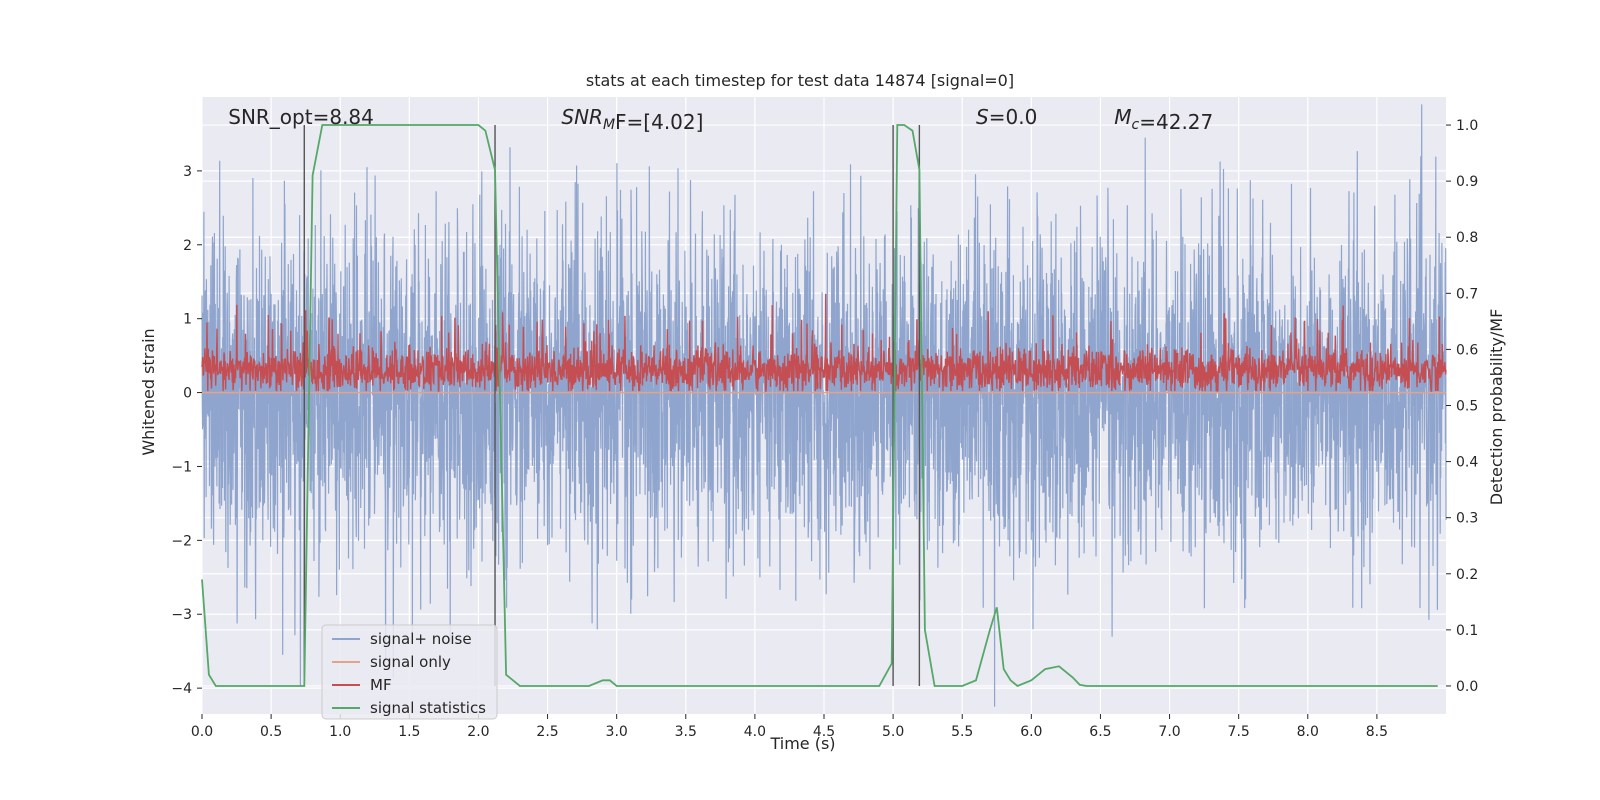 This screenshot has height=800, width=1600. I want to click on x-tick-label: 2.5, so click(547, 732).